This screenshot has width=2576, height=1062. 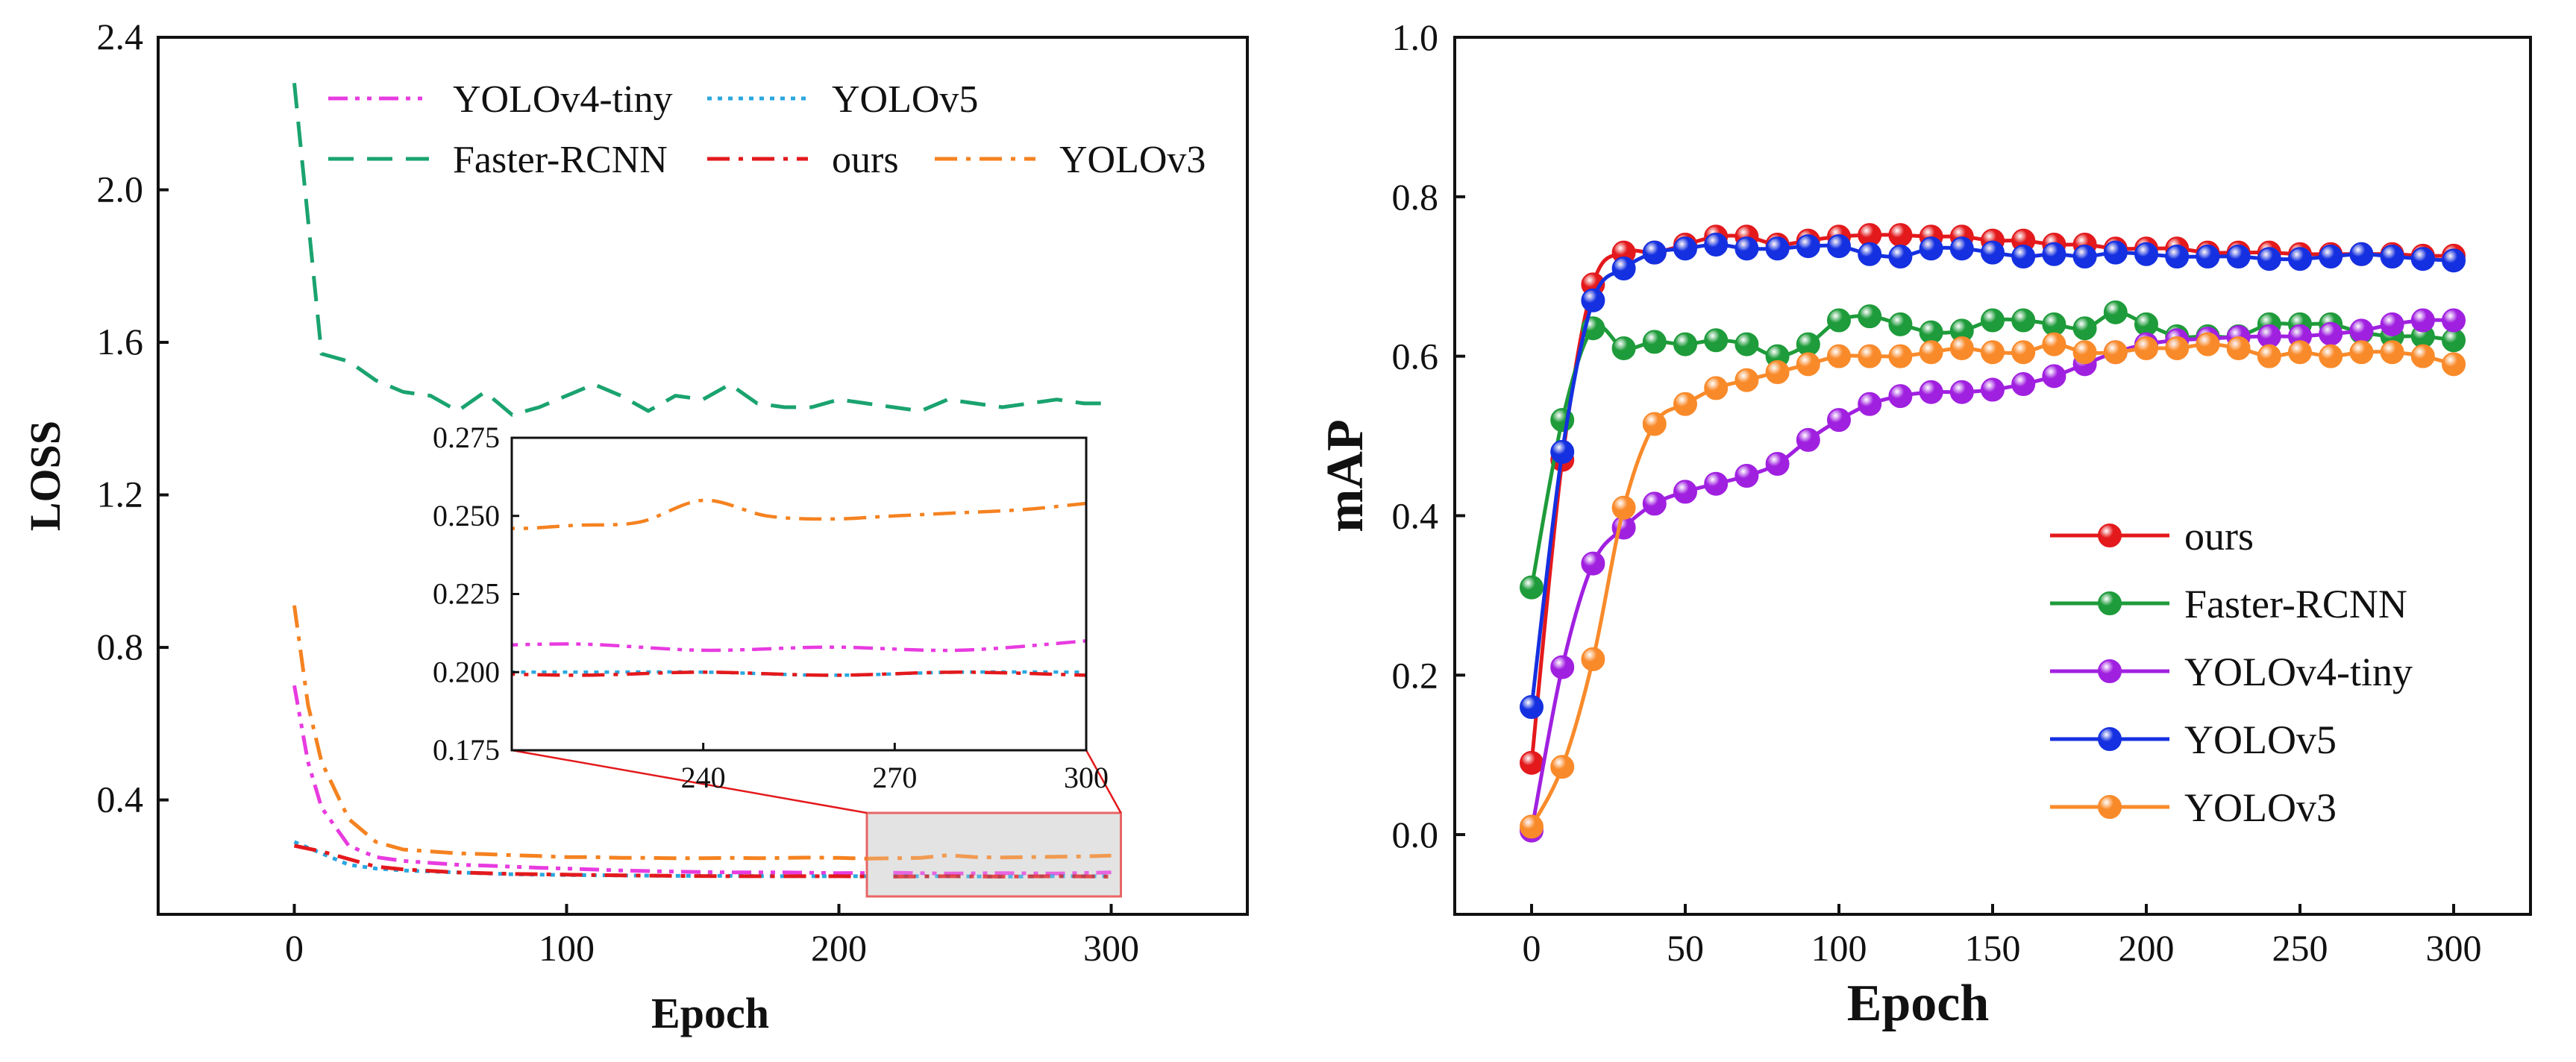 What do you see at coordinates (500, 99) in the screenshot?
I see `legend-item-yolov4-tiny: YOLOv4-tiny` at bounding box center [500, 99].